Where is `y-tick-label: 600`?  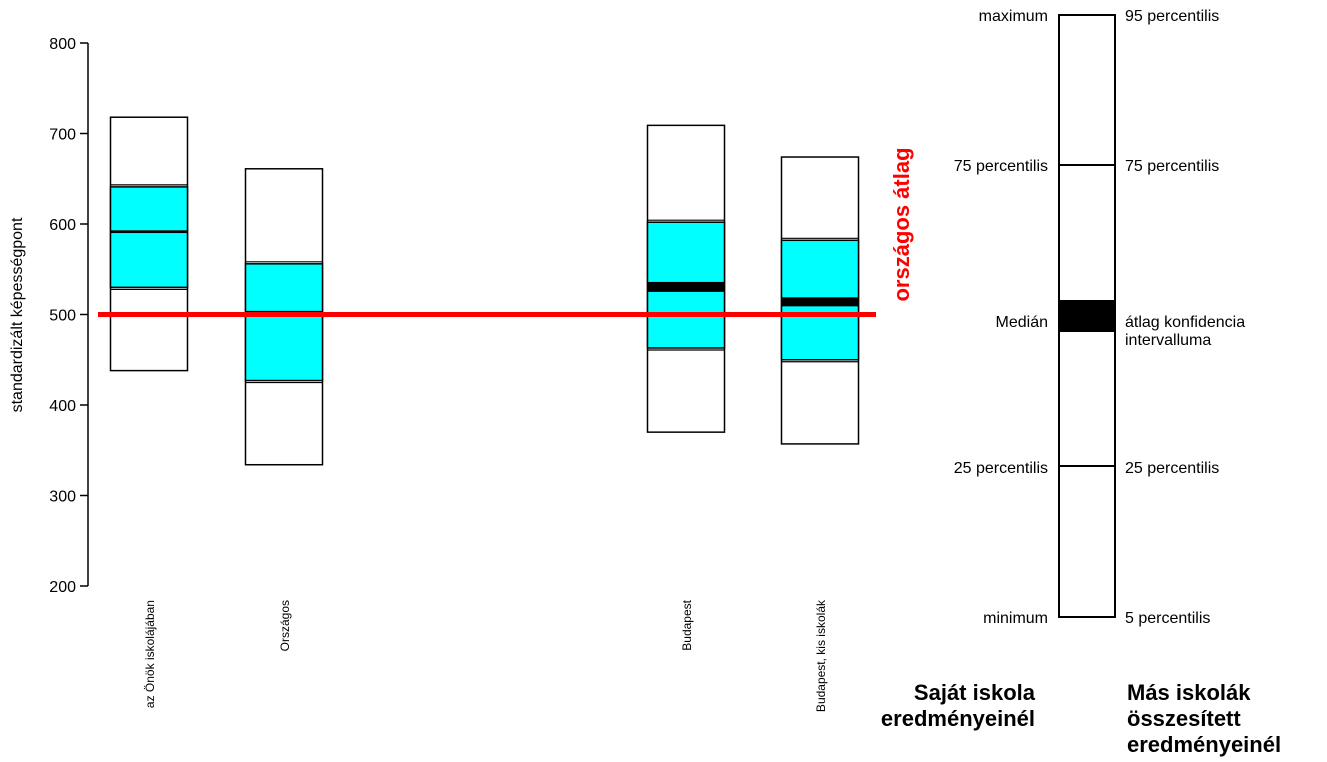
y-tick-label: 600 is located at coordinates (62, 225).